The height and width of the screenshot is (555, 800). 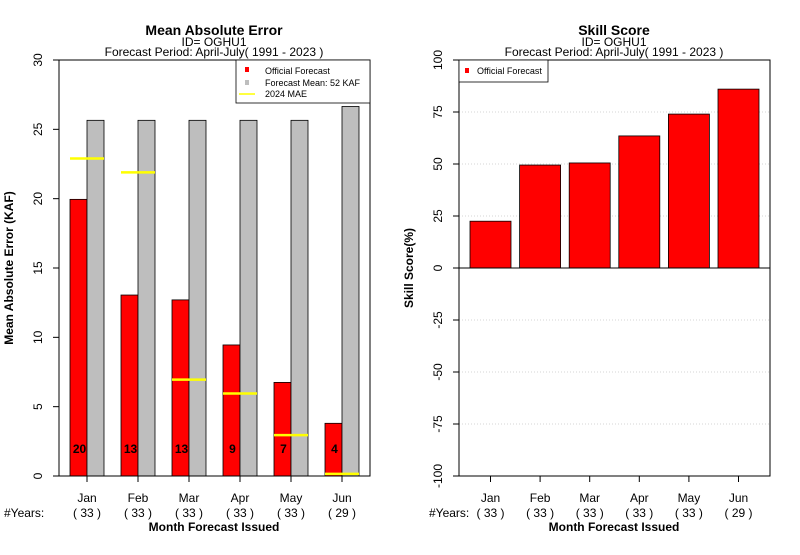 I want to click on mae-x-tick-label: Apr, so click(x=240, y=498).